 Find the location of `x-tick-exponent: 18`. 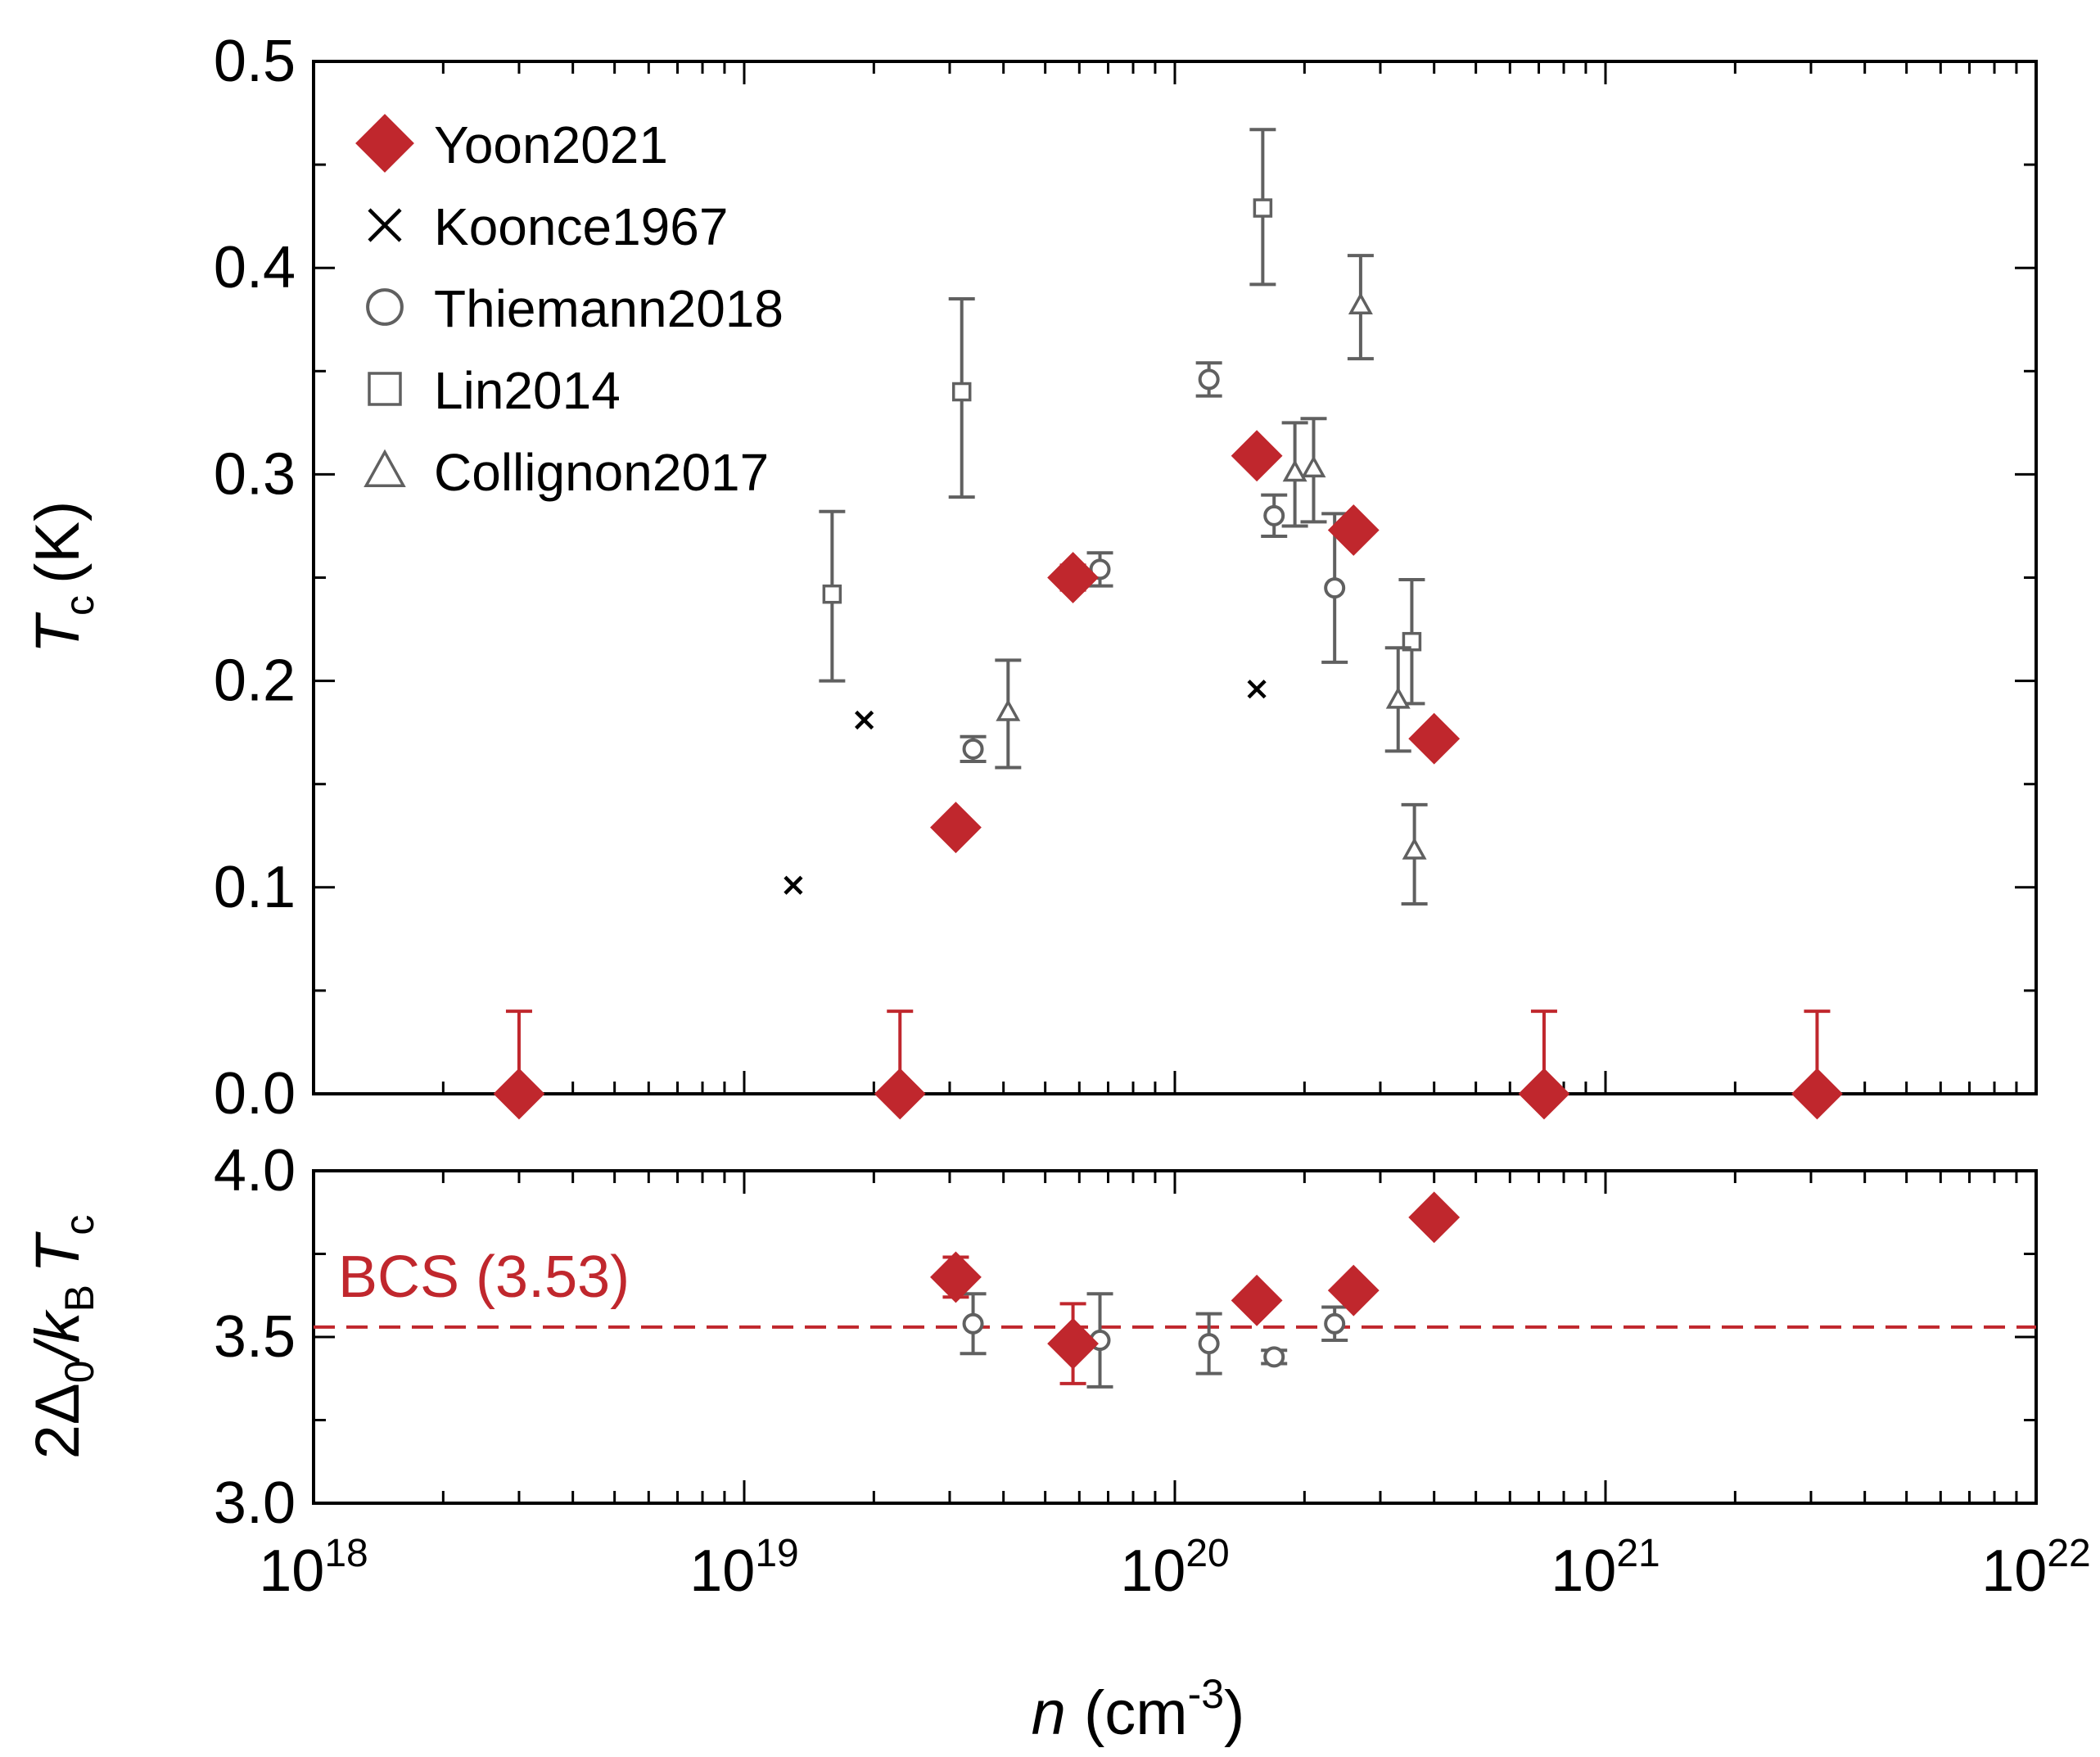

x-tick-exponent: 18 is located at coordinates (346, 1553).